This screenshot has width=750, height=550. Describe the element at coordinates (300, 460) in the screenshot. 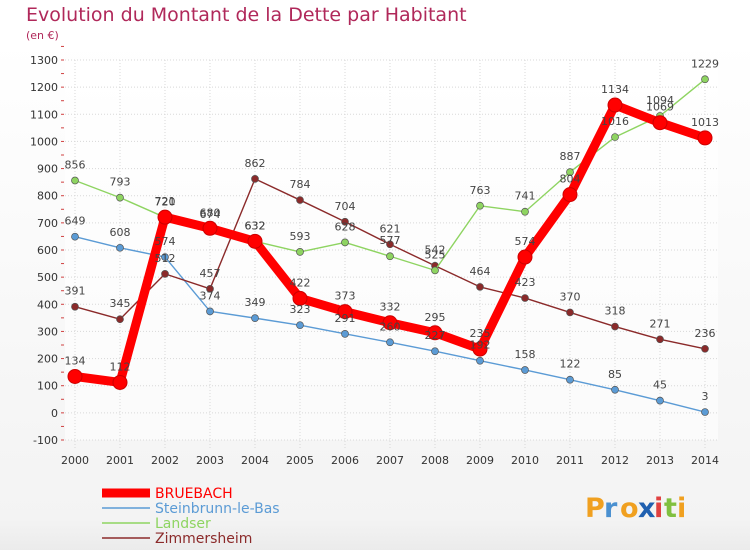

I see `x-tick-label: 2005` at that location.